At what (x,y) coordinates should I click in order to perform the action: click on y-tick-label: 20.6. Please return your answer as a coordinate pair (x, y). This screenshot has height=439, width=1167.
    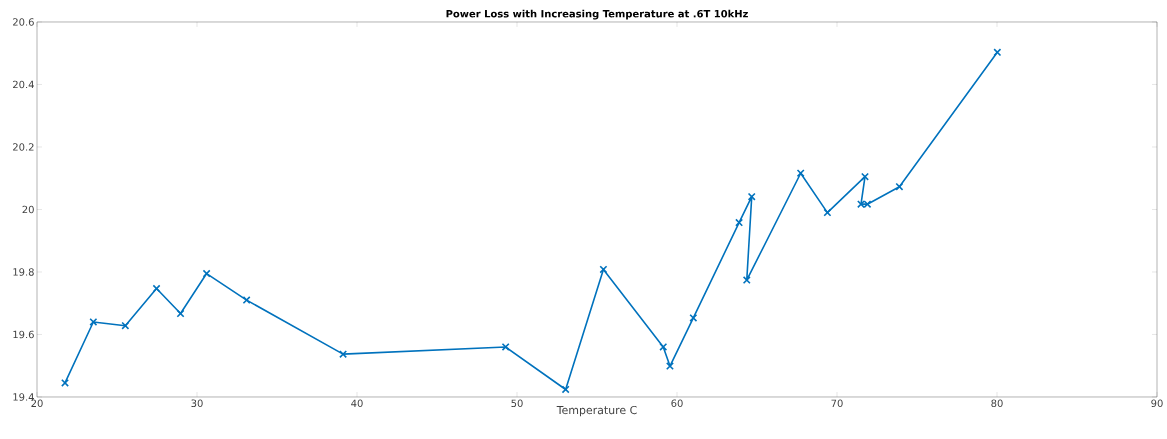
    Looking at the image, I should click on (23, 22).